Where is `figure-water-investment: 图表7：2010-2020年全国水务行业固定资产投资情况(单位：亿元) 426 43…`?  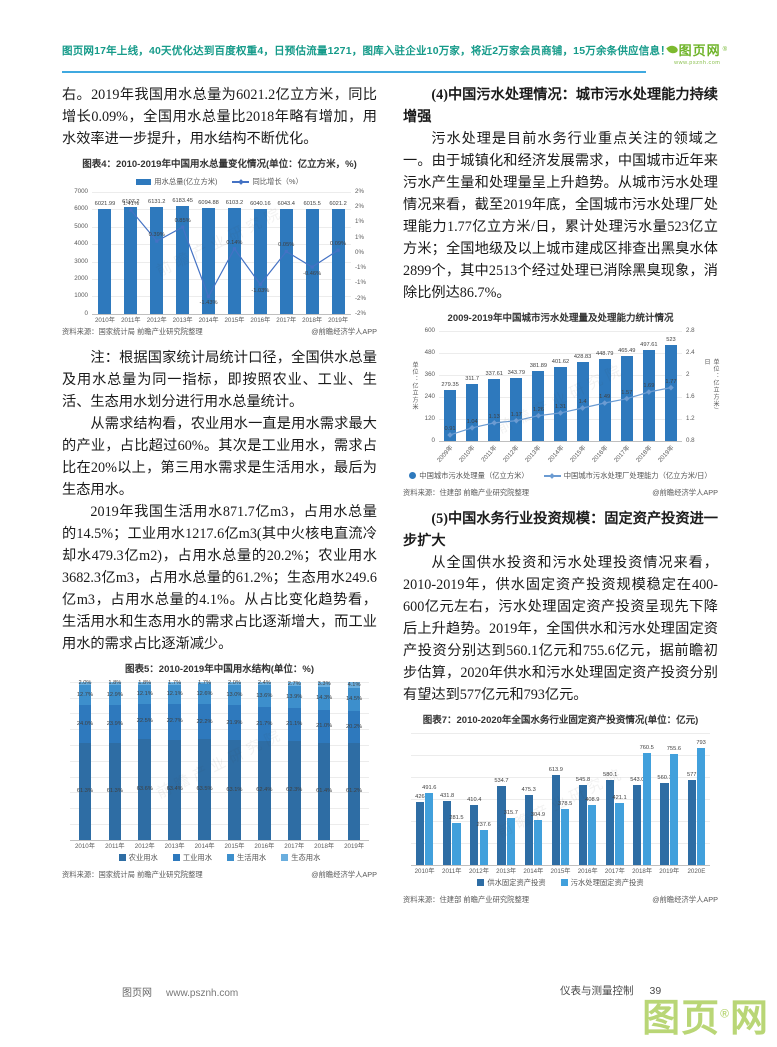
figure-water-investment: 图表7：2010-2020年全国水务行业固定资产投资情况(单位：亿元) 426 43… is located at coordinates (560, 810).